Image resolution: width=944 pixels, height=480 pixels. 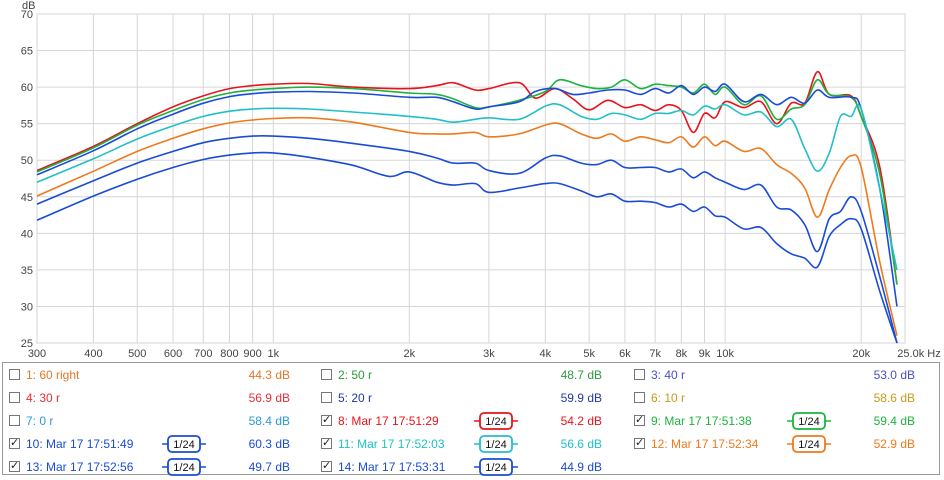 What do you see at coordinates (27, 15) in the screenshot?
I see `y-tick-label: 70` at bounding box center [27, 15].